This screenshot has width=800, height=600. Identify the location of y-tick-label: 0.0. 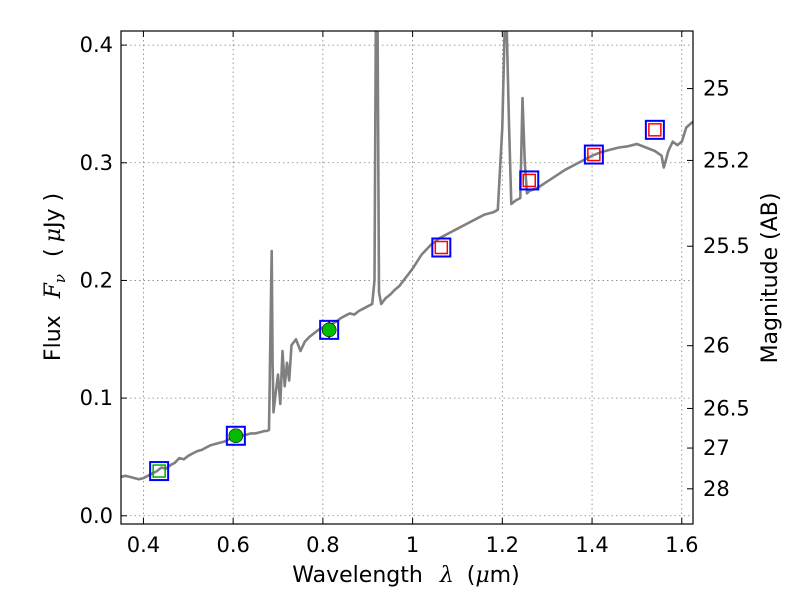
(96, 516).